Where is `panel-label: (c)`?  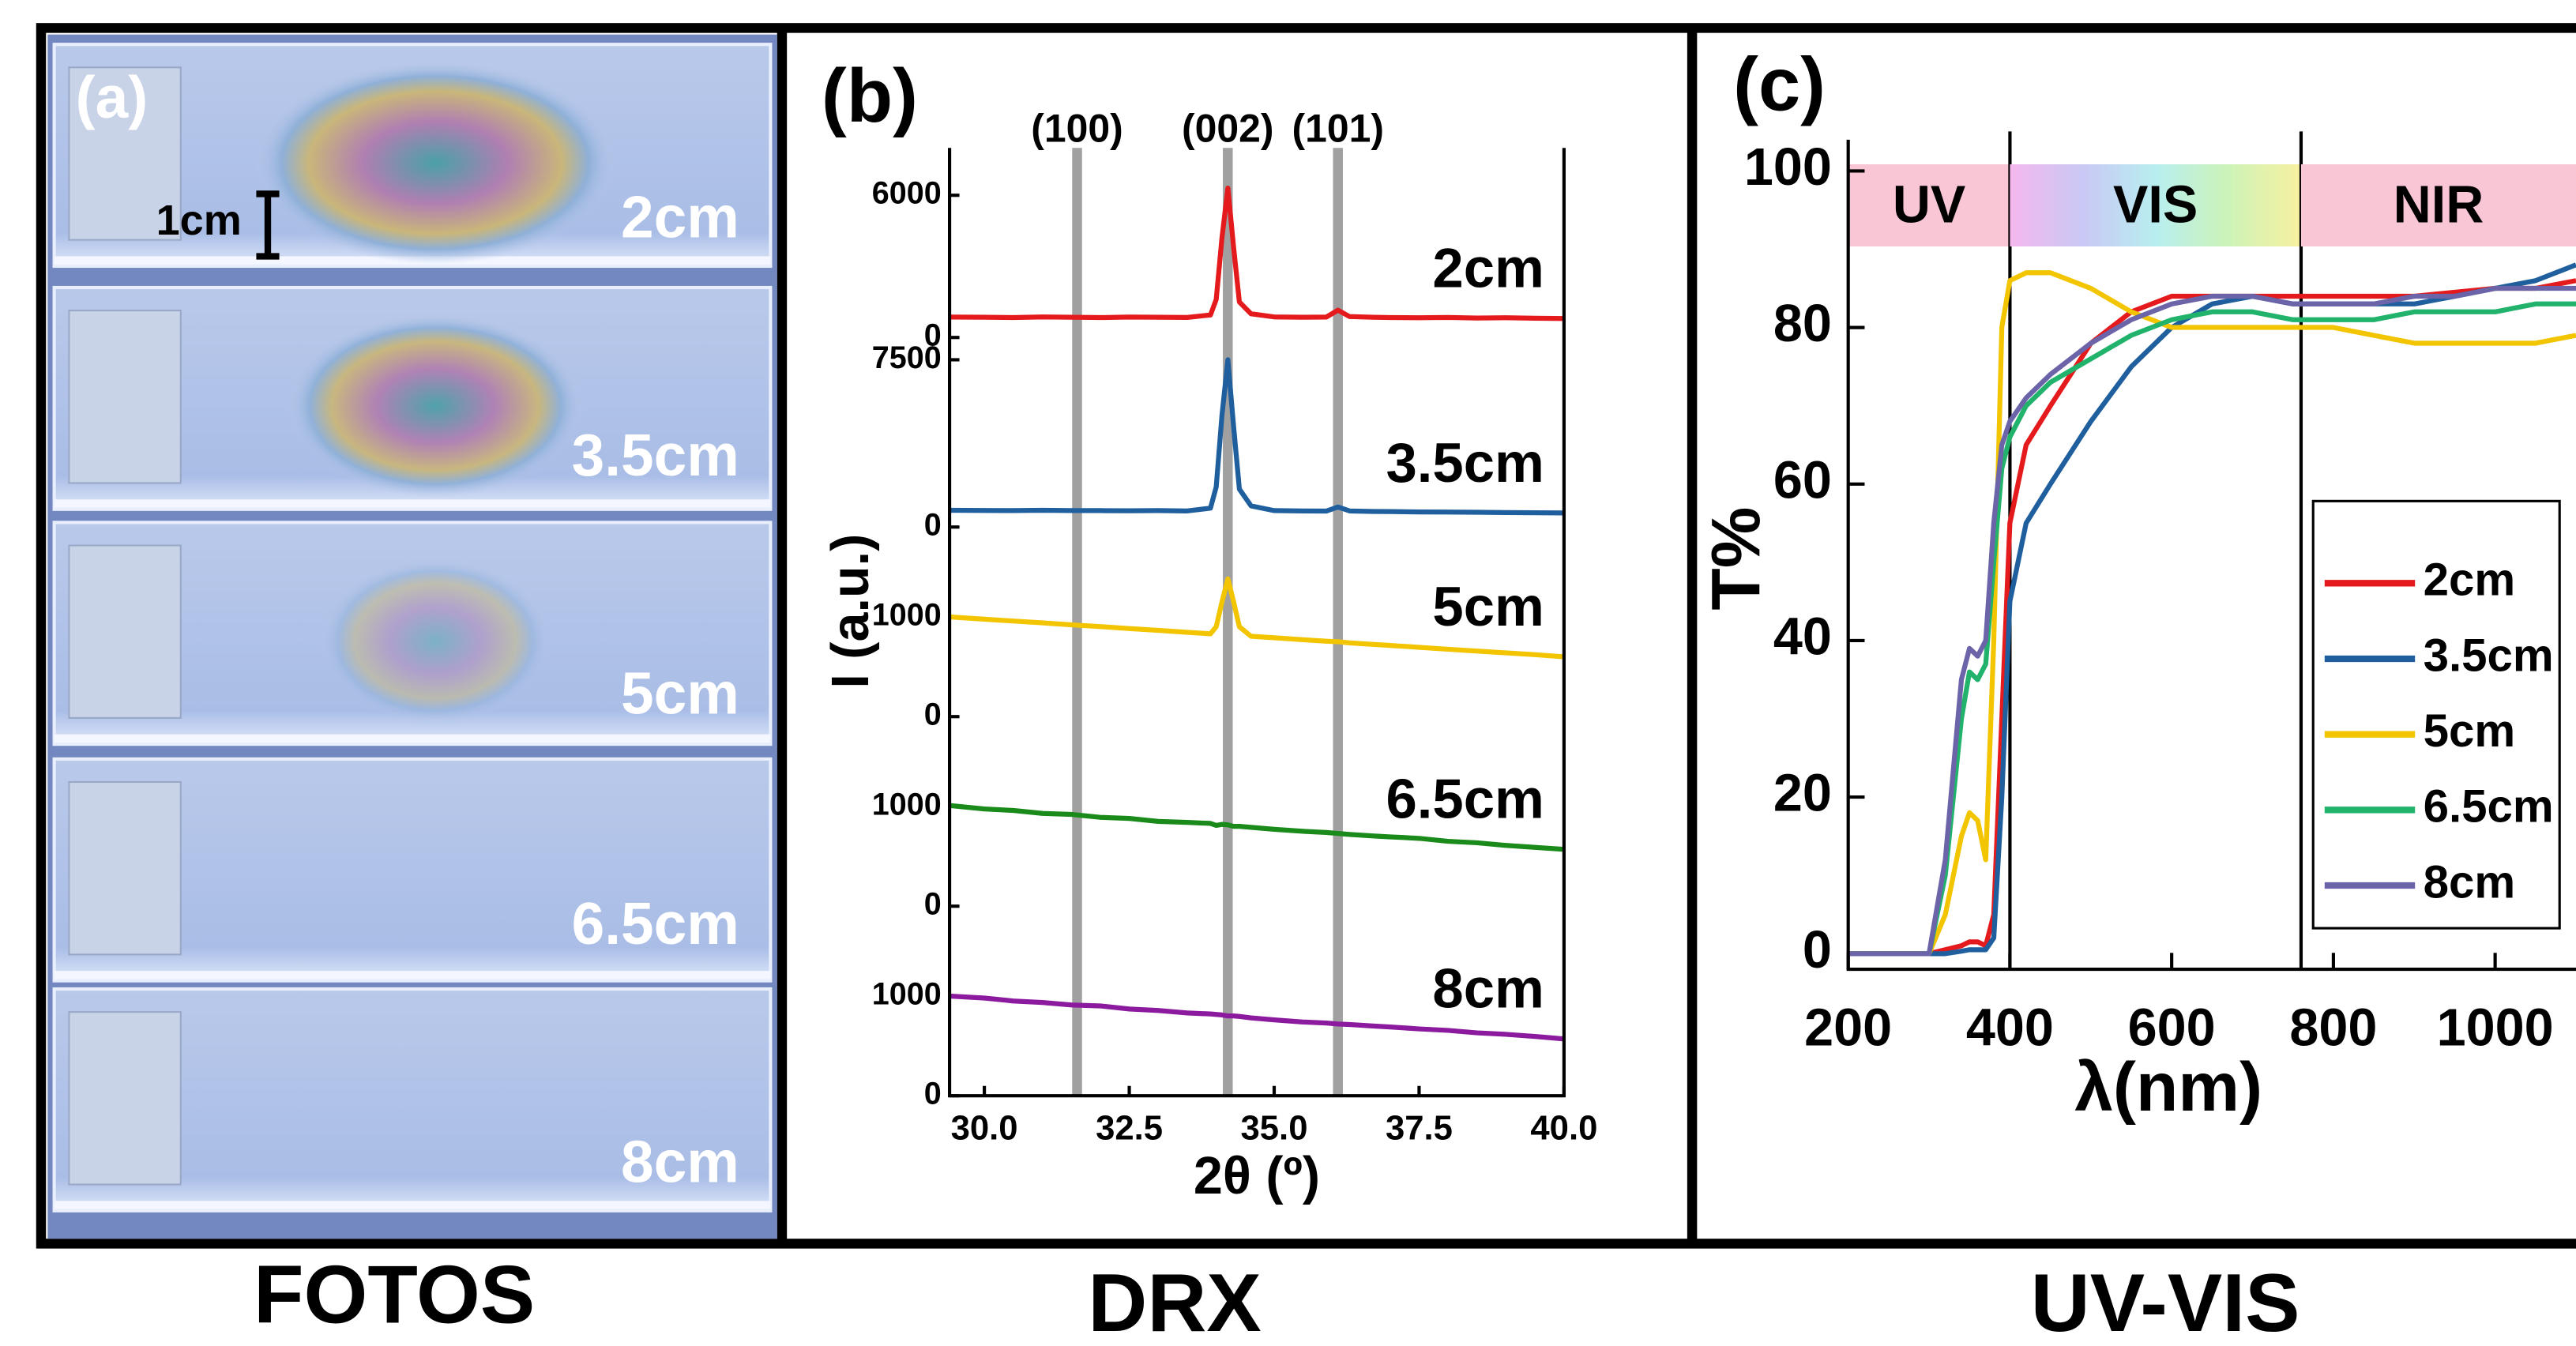 panel-label: (c) is located at coordinates (1780, 85).